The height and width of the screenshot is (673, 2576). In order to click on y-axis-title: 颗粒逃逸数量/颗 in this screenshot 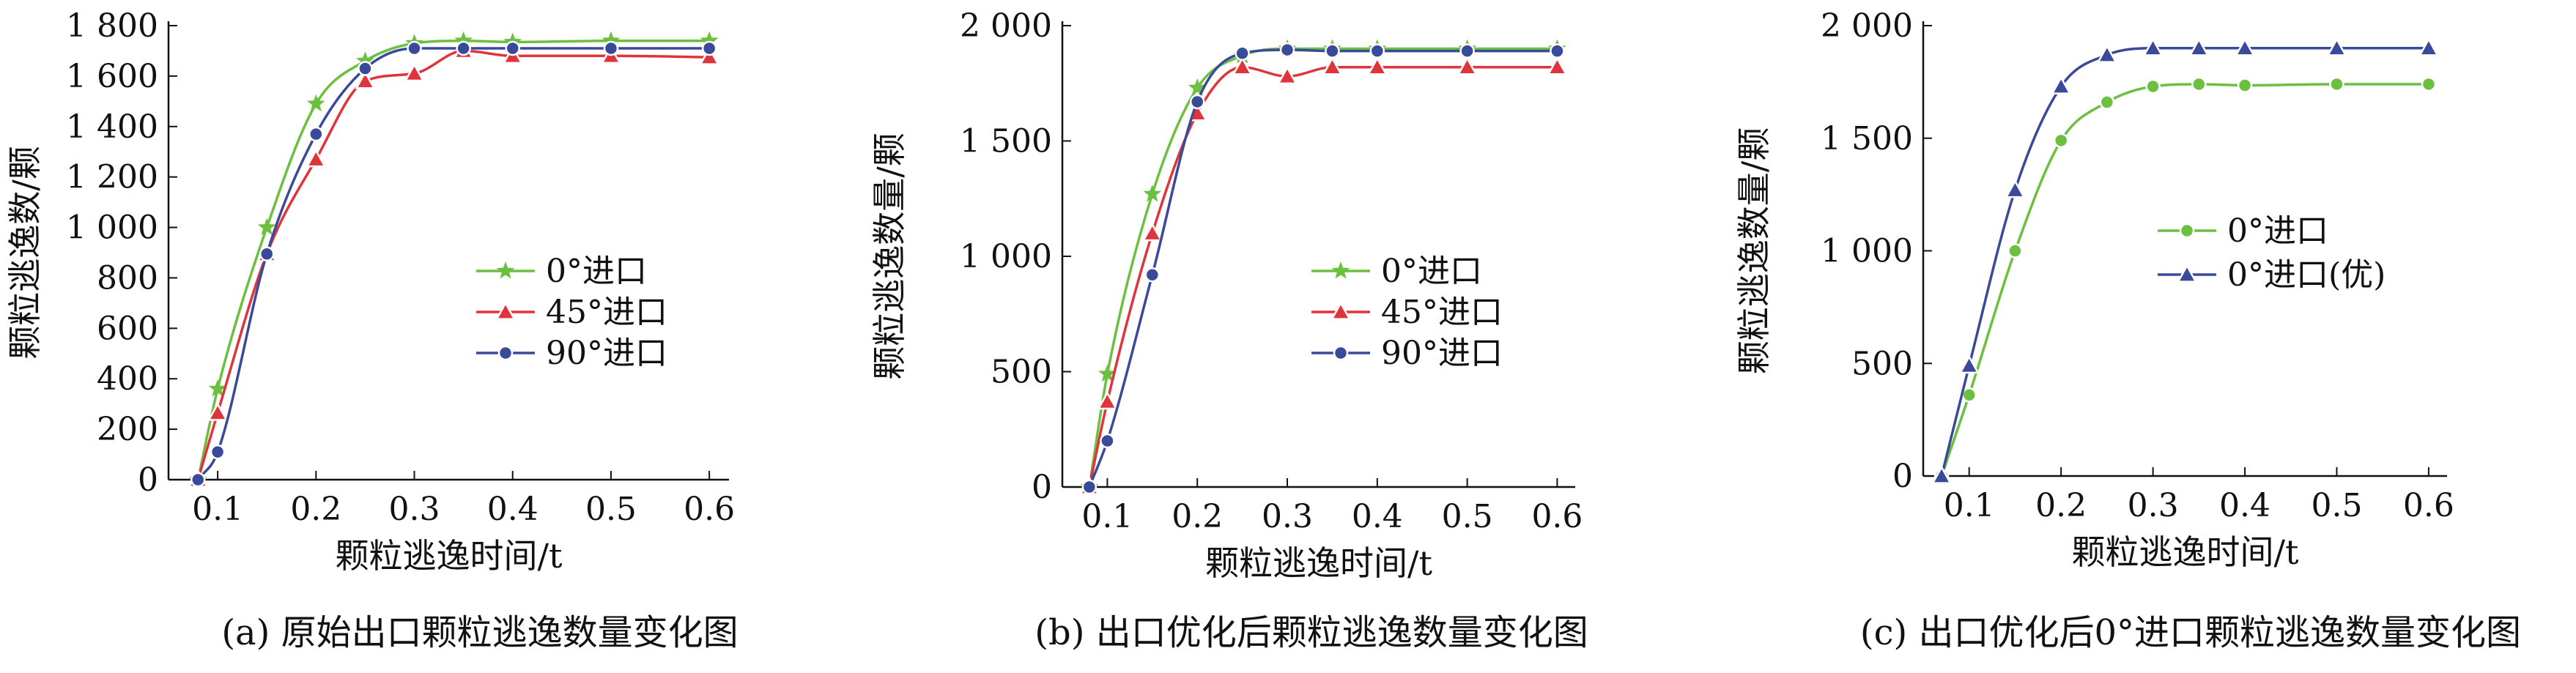, I will do `click(889, 256)`.